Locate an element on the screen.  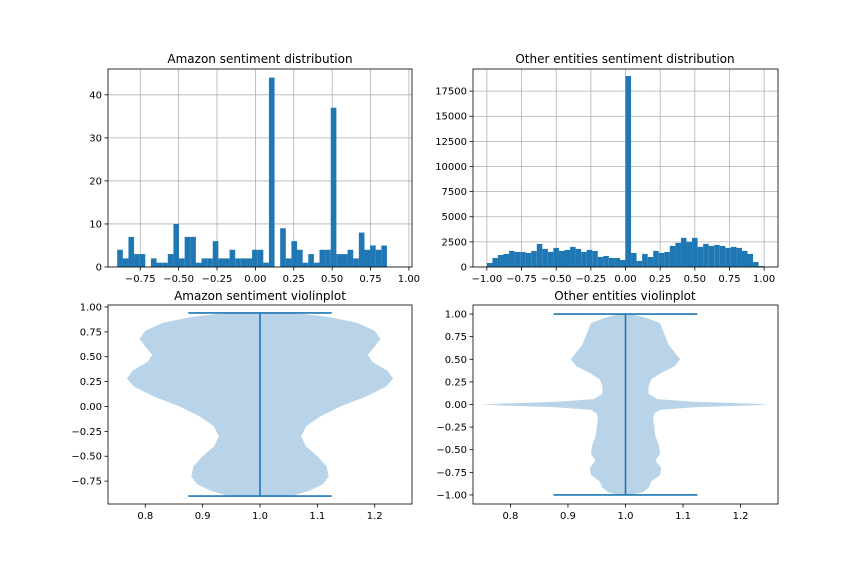
y-tick-label: −0.75 is located at coordinates (451, 473).